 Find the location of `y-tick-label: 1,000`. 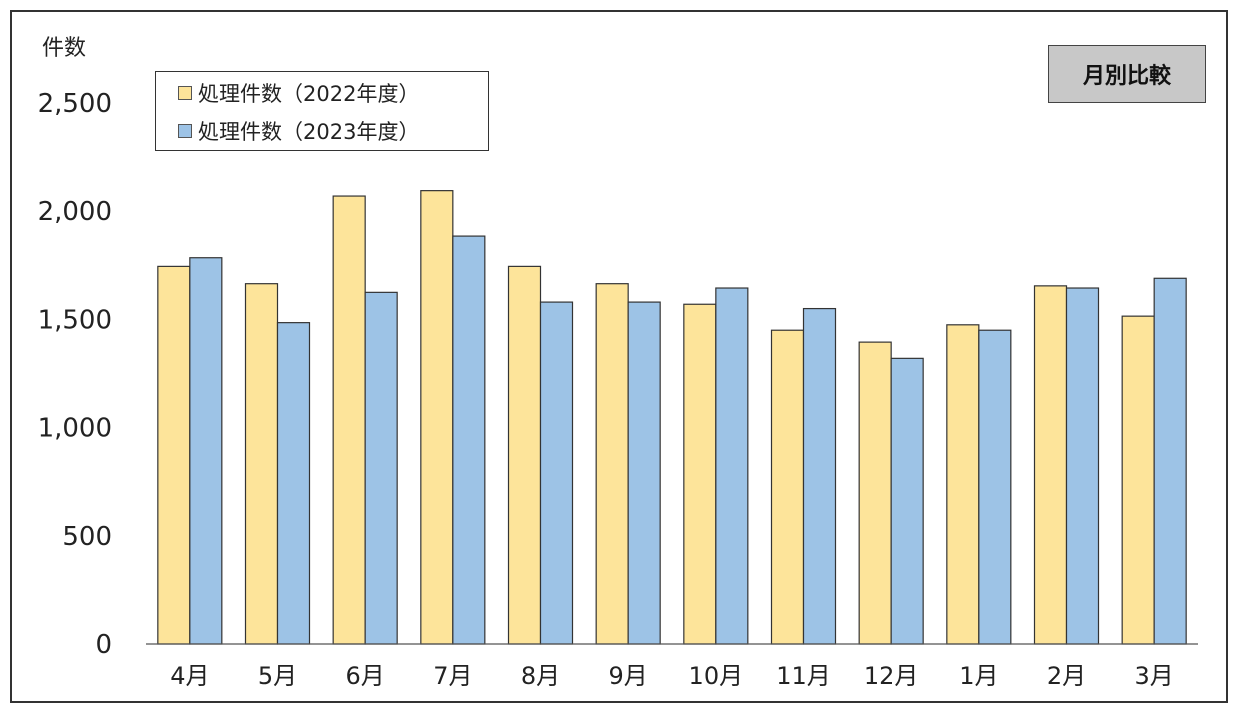

y-tick-label: 1,000 is located at coordinates (75, 429).